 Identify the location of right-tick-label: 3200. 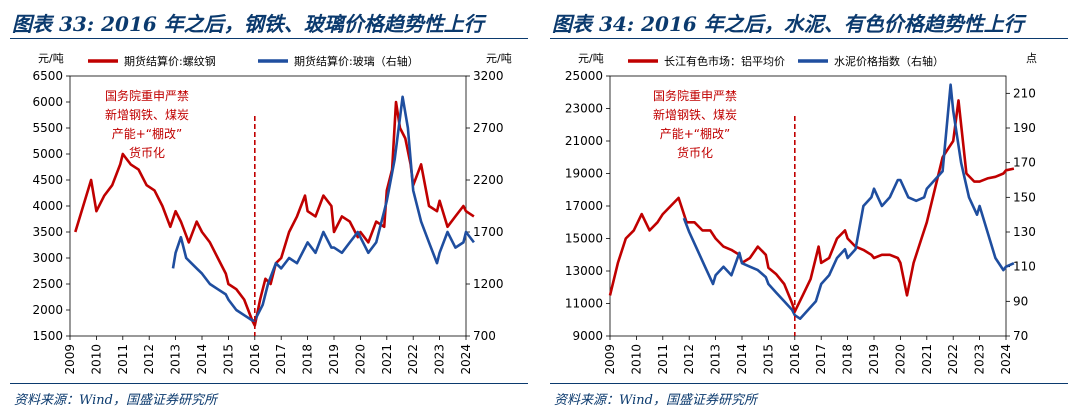
(488, 76).